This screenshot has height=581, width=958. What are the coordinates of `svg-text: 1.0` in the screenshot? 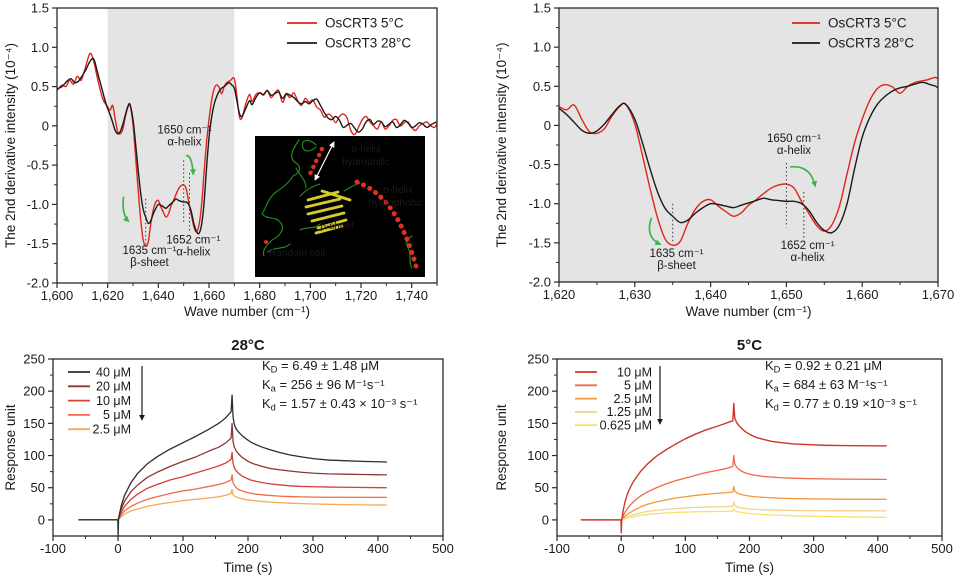 It's located at (40, 47).